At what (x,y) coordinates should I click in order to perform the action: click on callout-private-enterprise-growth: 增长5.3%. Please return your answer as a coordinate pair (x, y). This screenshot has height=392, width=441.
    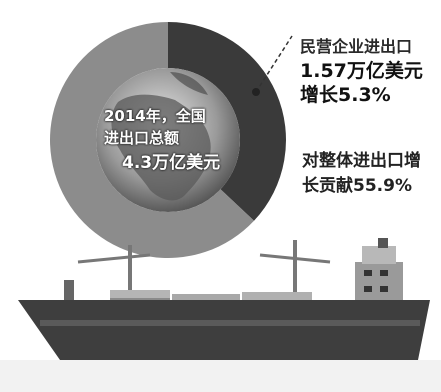
    Looking at the image, I should click on (345, 95).